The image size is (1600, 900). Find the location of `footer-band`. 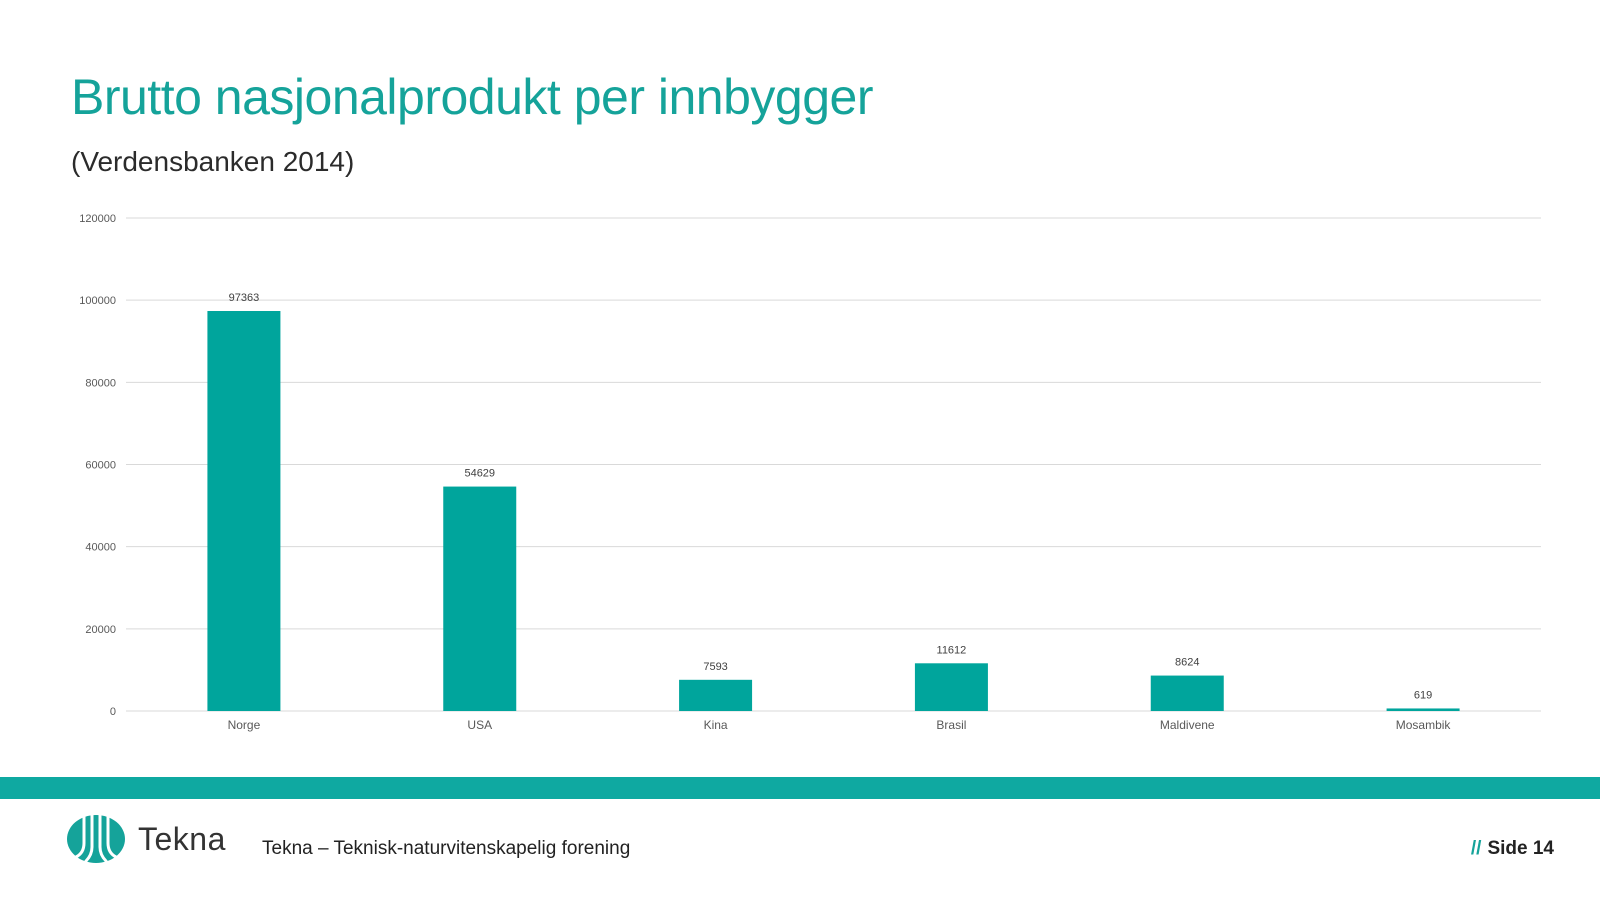

footer-band is located at coordinates (800, 788).